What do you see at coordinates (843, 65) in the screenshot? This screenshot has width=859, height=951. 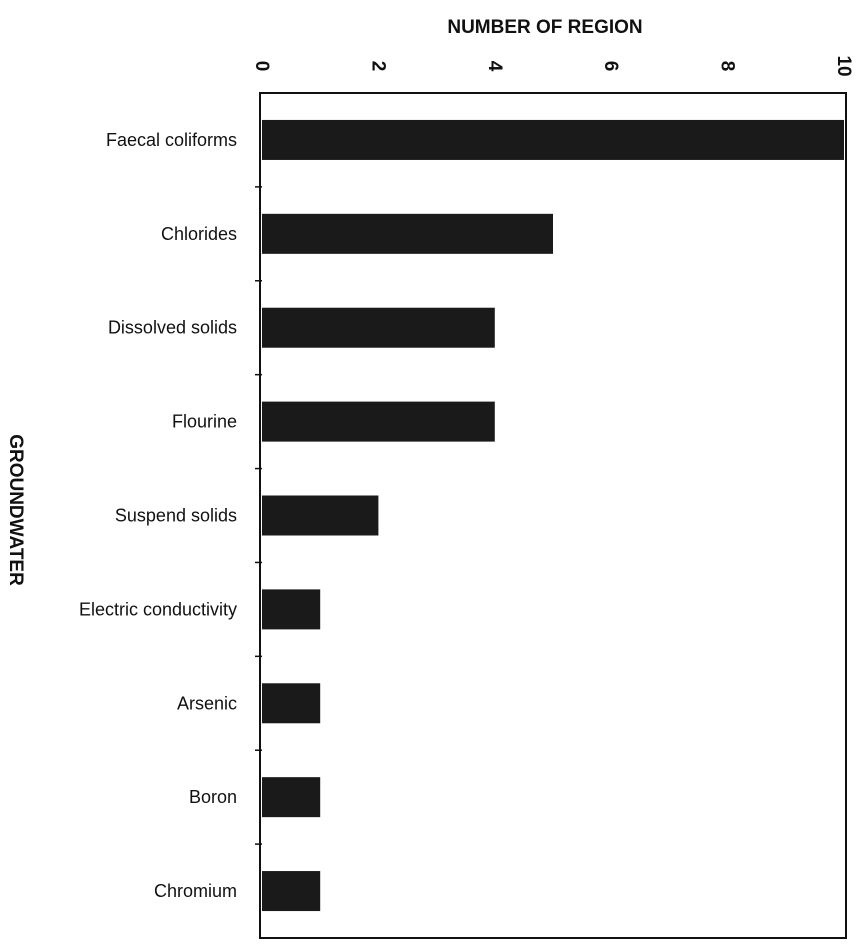 I see `x-tick-label: 10` at bounding box center [843, 65].